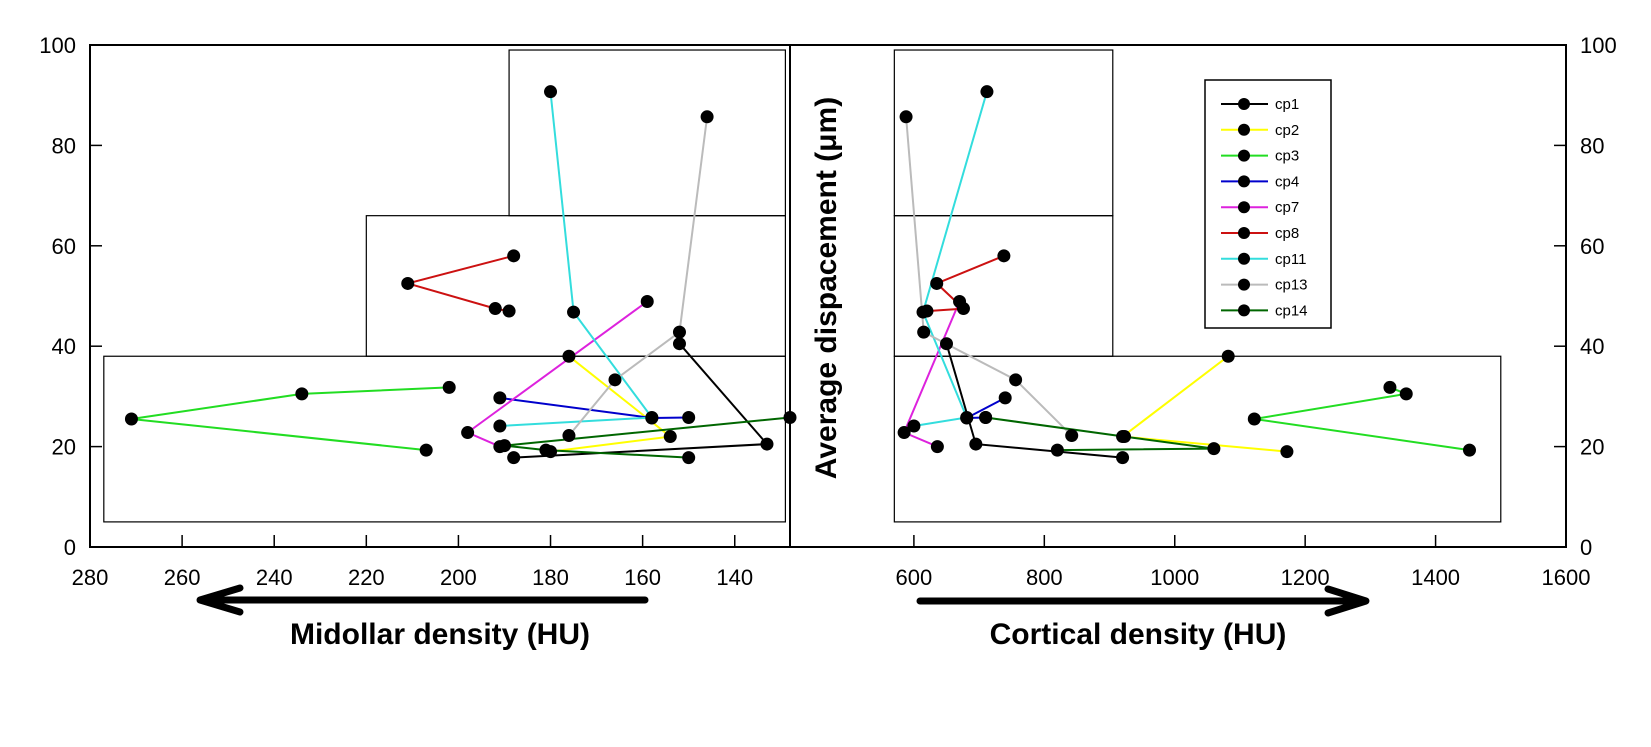 Image resolution: width=1651 pixels, height=747 pixels. Describe the element at coordinates (826, 288) in the screenshot. I see `y-axis-title: Average dispacement (μm)` at that location.